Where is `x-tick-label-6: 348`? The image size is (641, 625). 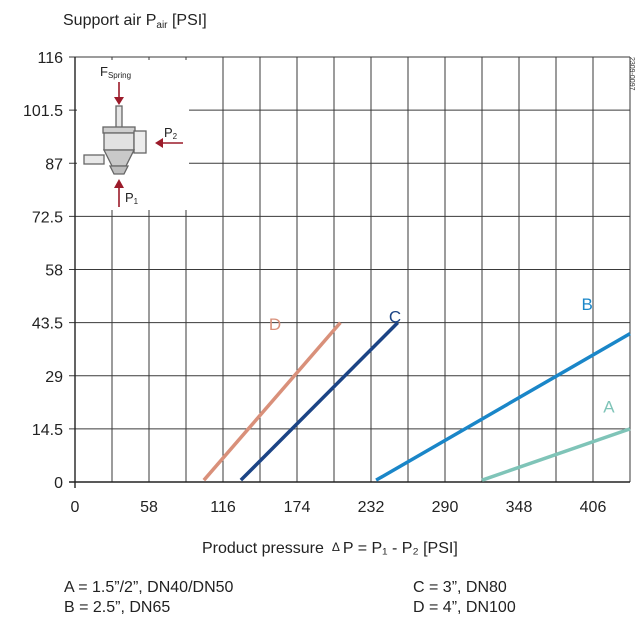 x-tick-label-6: 348 is located at coordinates (519, 507).